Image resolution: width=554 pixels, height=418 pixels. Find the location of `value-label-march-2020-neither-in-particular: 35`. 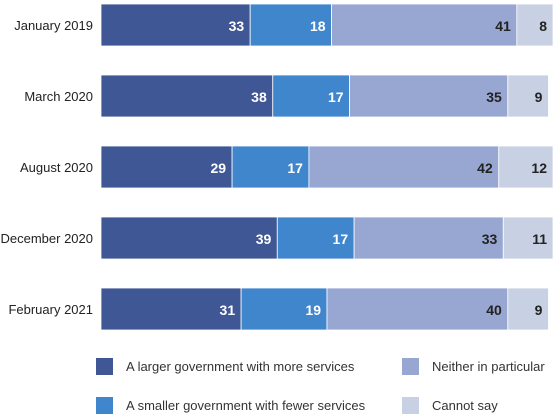

value-label-march-2020-neither-in-particular: 35 is located at coordinates (494, 97).